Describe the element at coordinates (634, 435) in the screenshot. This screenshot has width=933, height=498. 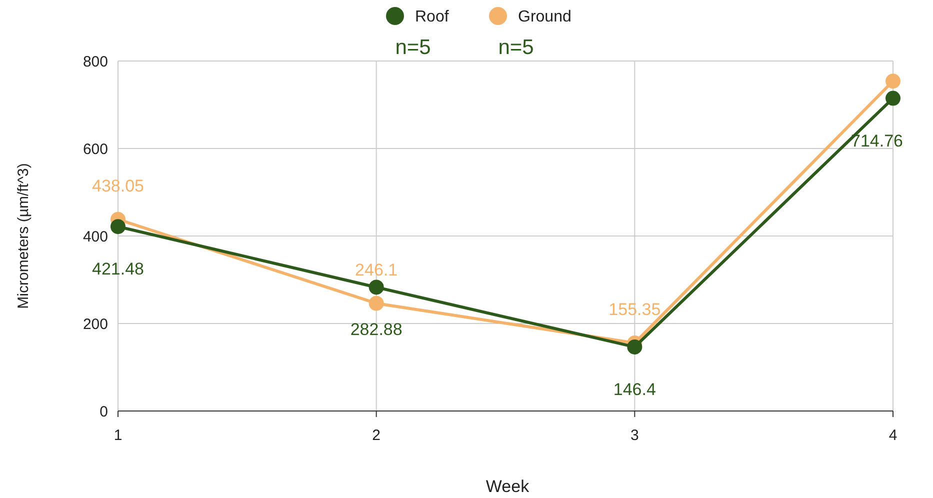
I see `x-tick-label: 3` at that location.